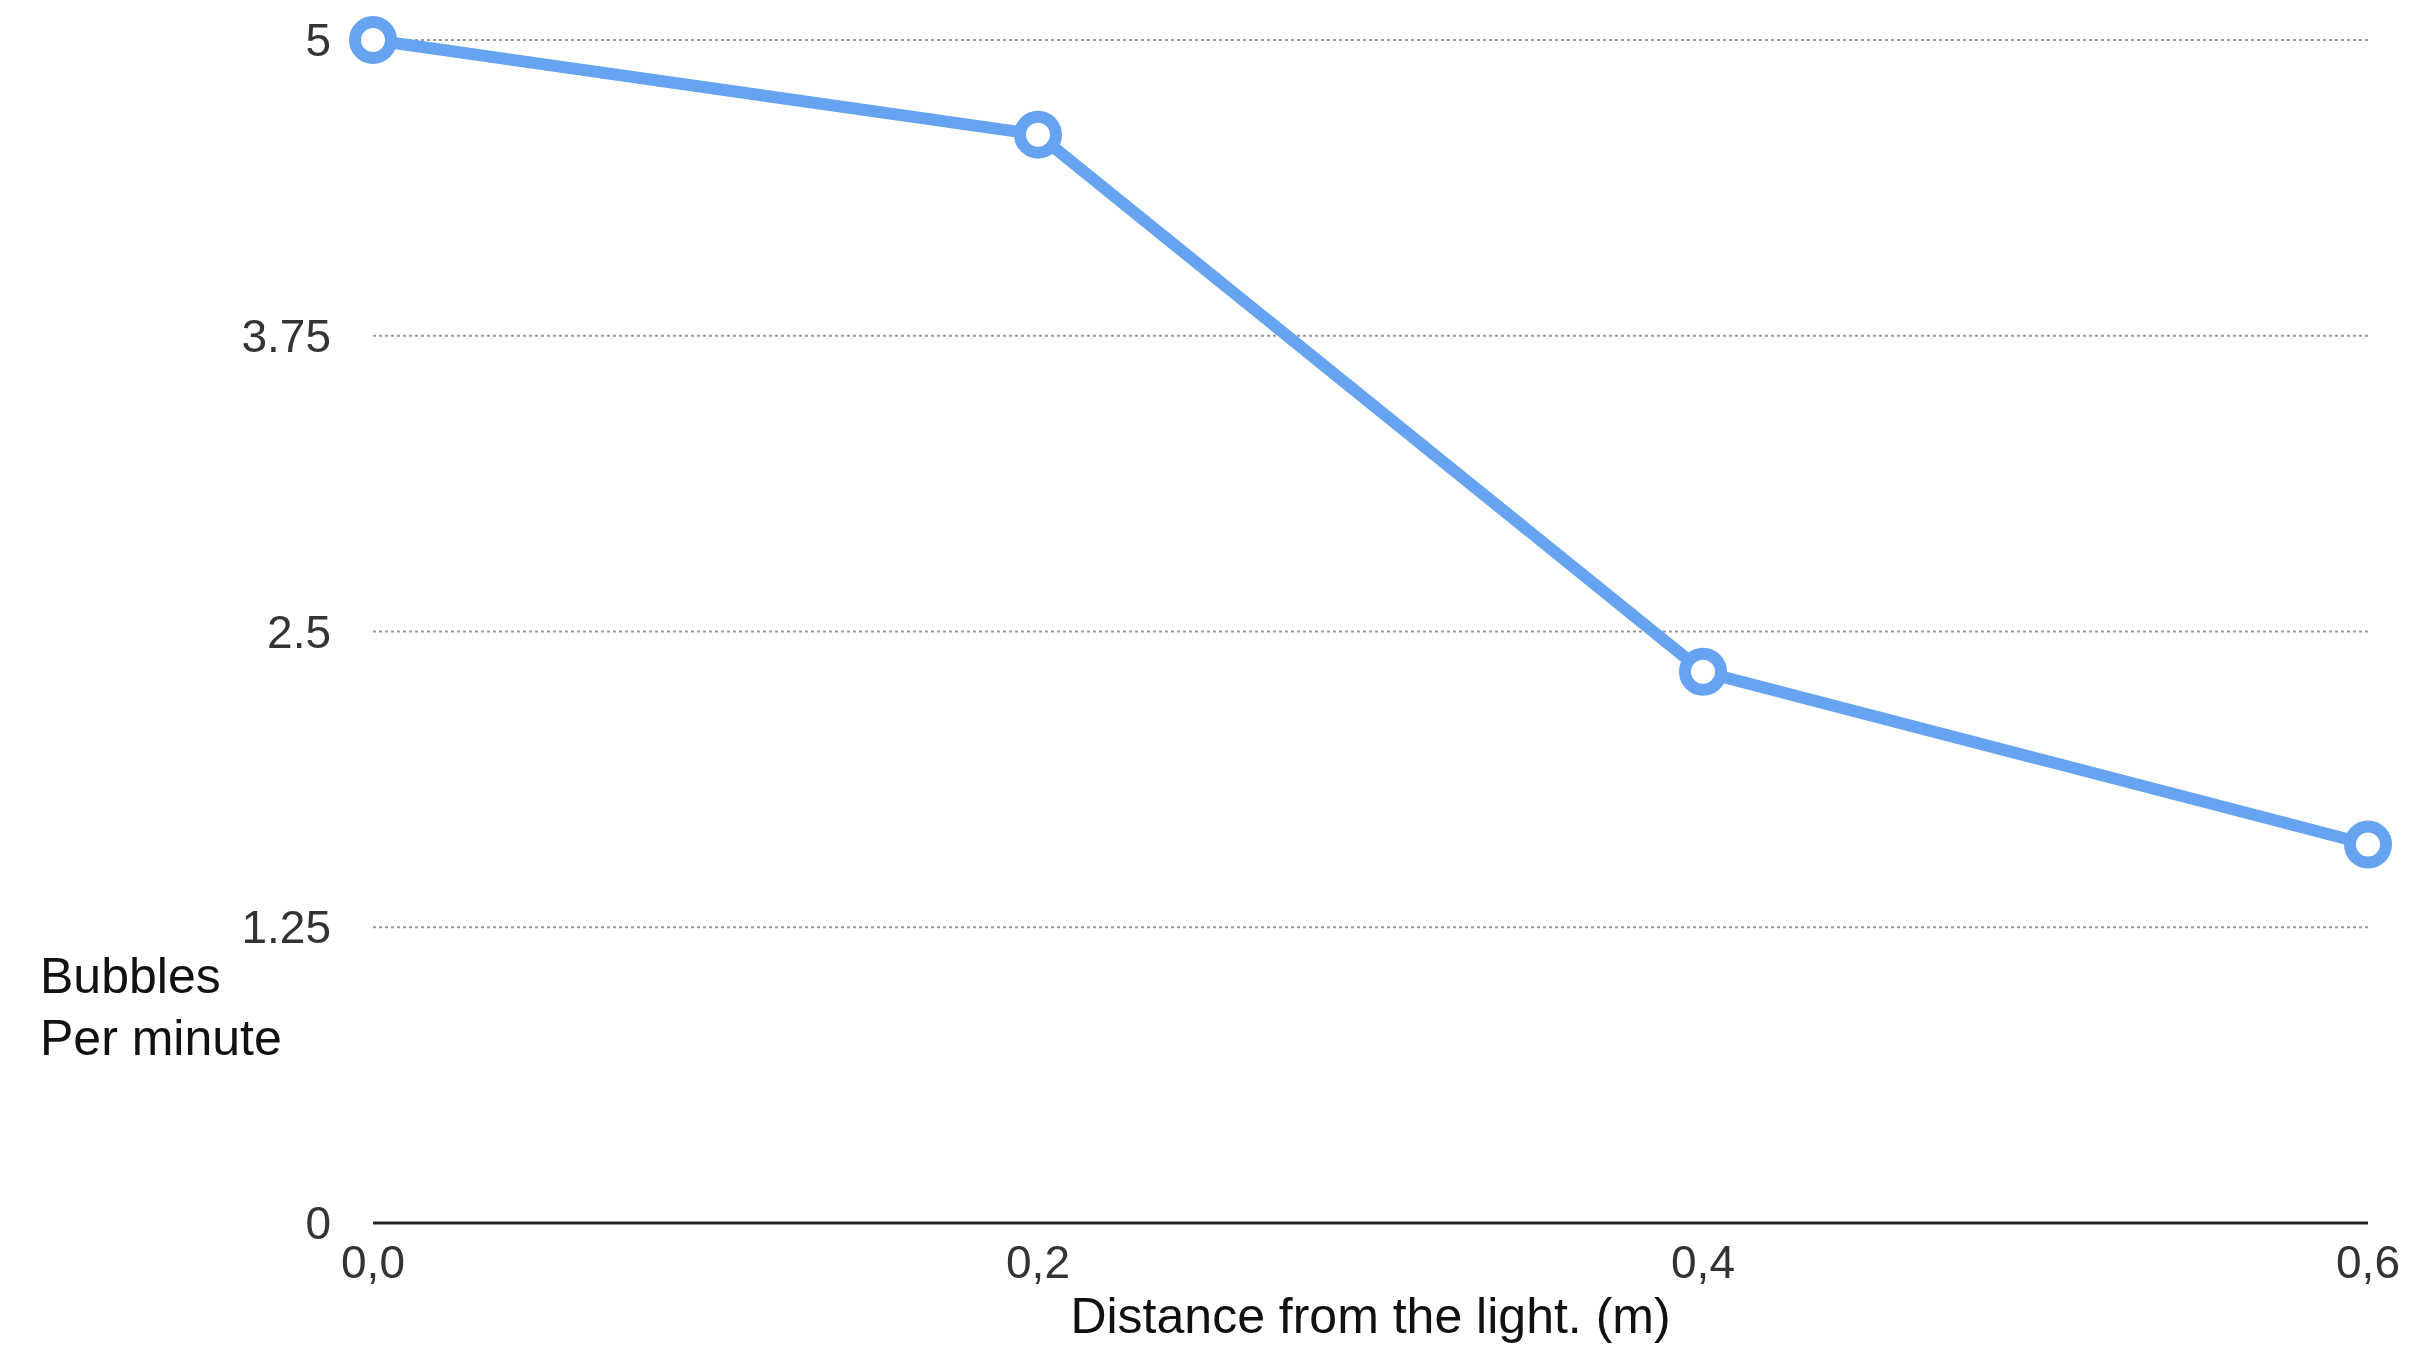  Describe the element at coordinates (299, 631) in the screenshot. I see `y-tick-label: 2.5` at that location.